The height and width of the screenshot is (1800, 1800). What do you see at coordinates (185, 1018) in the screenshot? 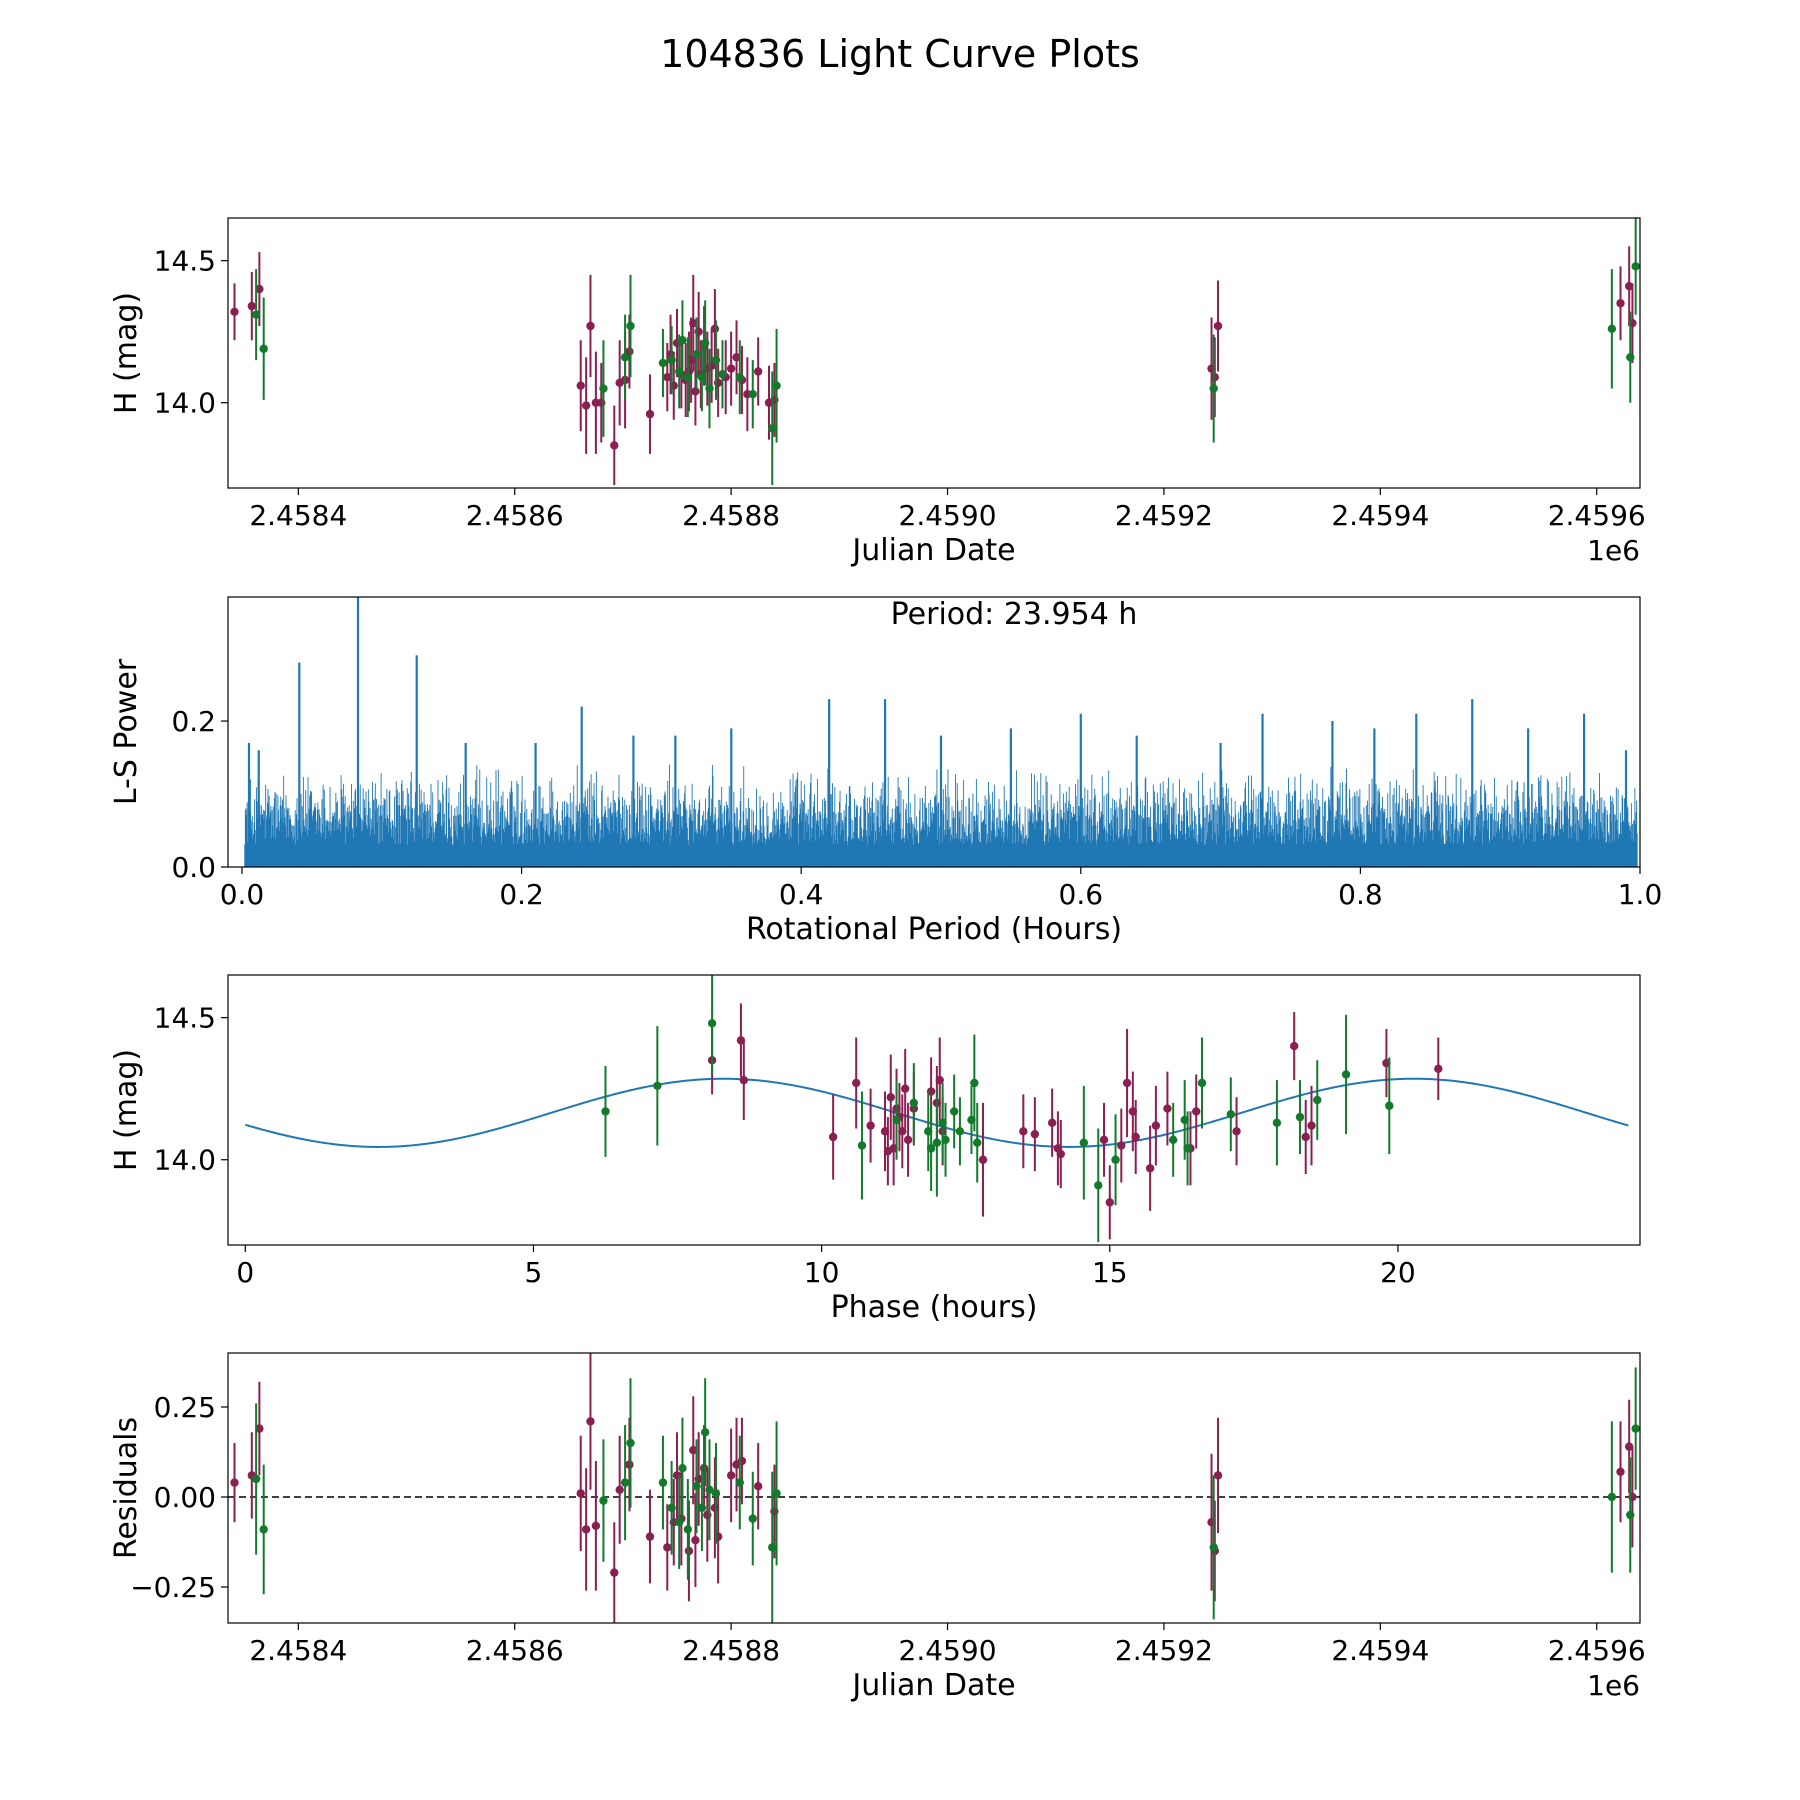
I see `y-tick-label: 14.5` at bounding box center [185, 1018].